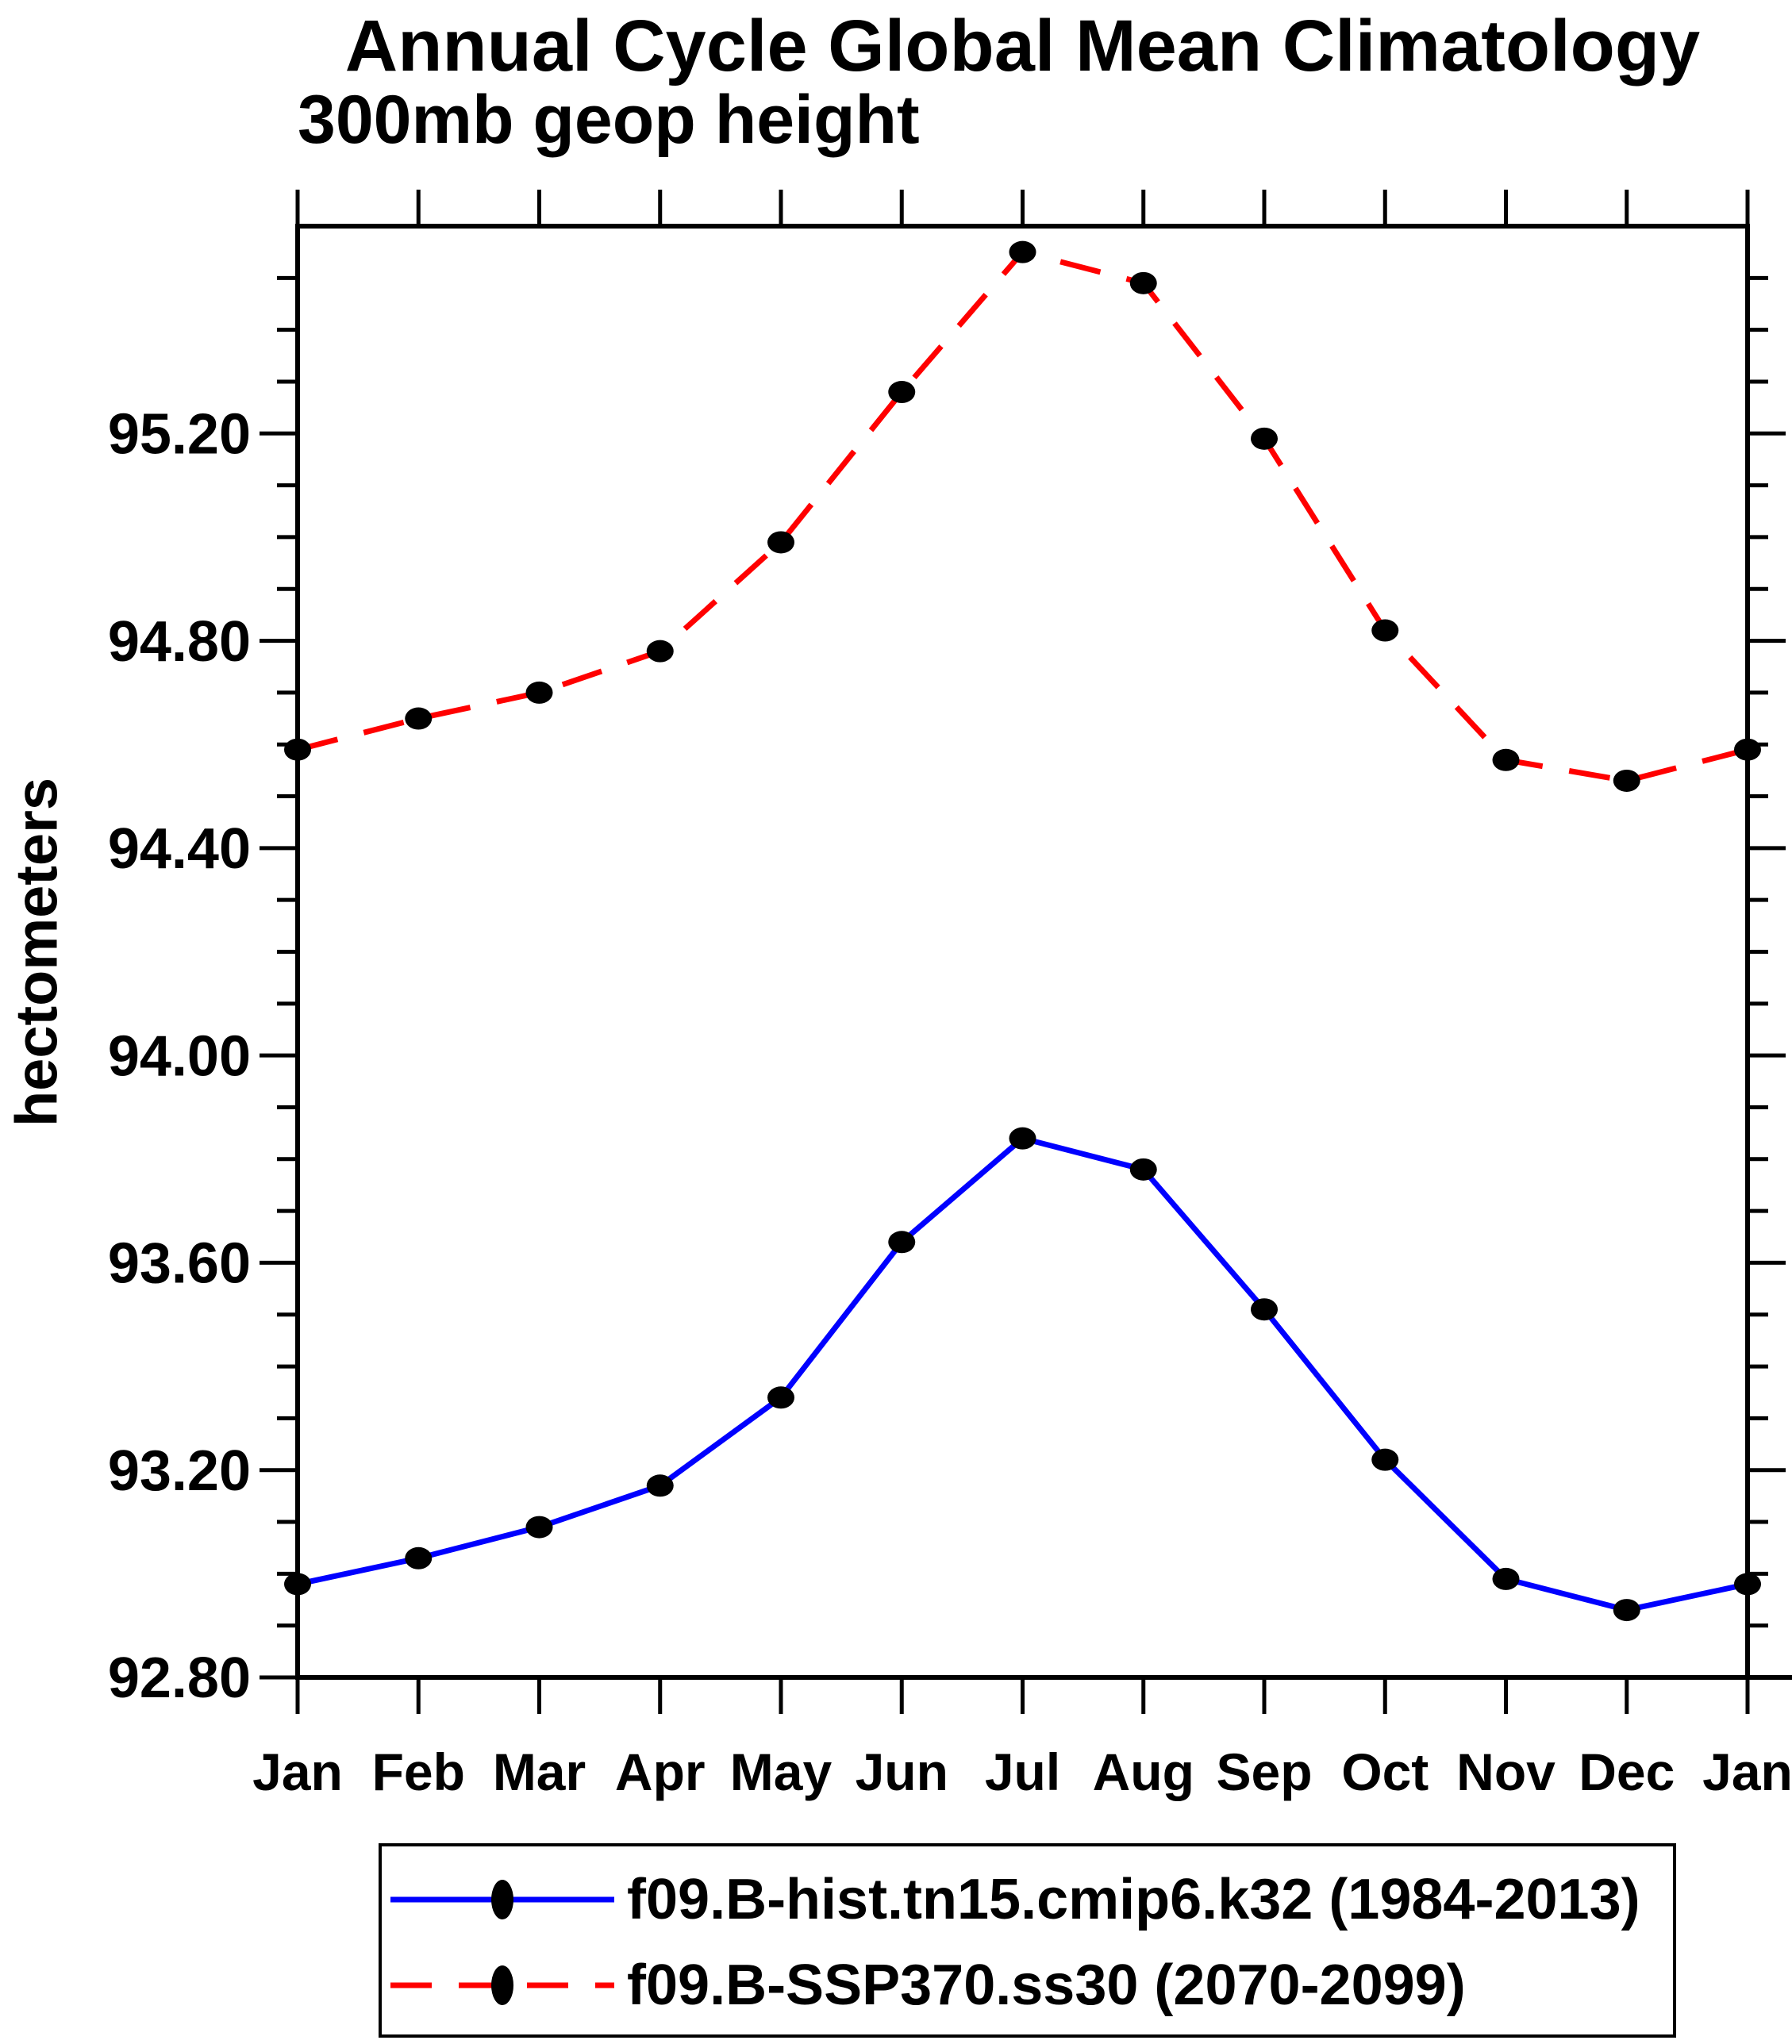 The image size is (1792, 2044). What do you see at coordinates (502, 1985) in the screenshot?
I see `legend-line-sample-ssp370` at bounding box center [502, 1985].